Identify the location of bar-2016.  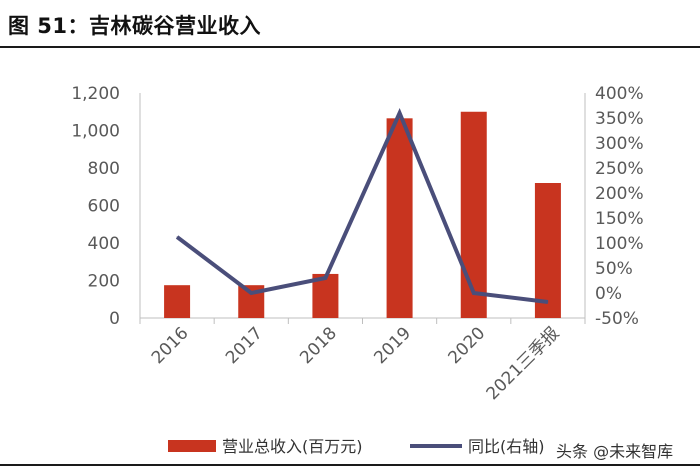
(177, 301).